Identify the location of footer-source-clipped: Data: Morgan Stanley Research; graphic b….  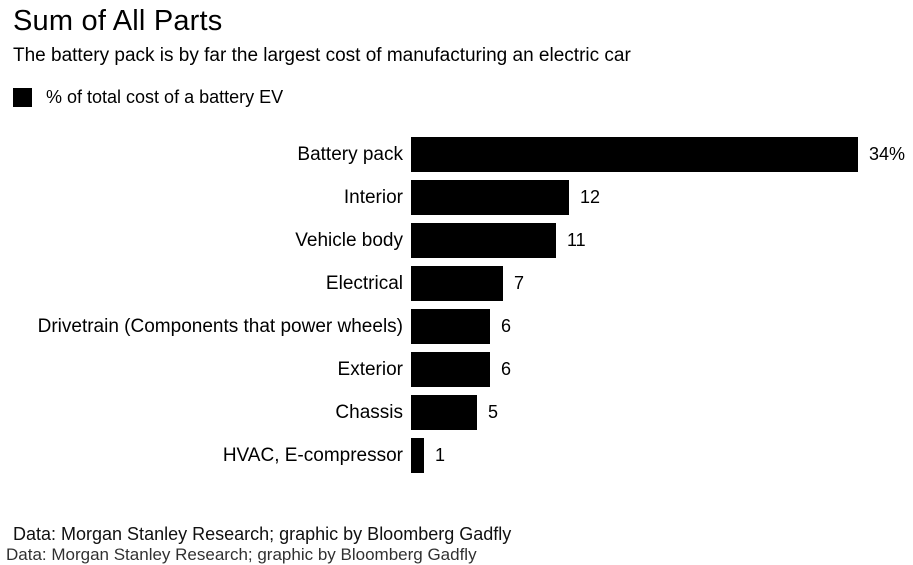
(241, 554).